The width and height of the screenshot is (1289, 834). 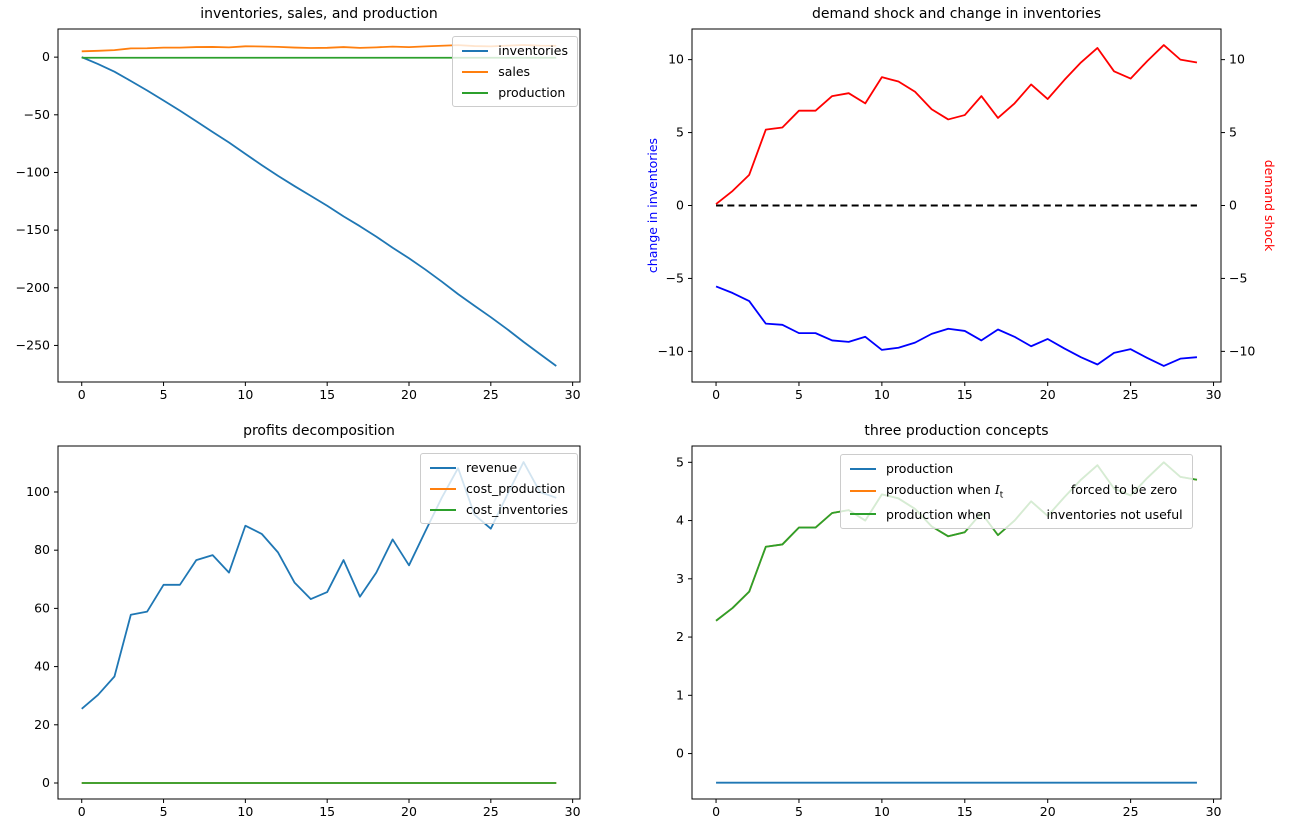 I want to click on legend-item-label: sales, so click(x=514, y=71).